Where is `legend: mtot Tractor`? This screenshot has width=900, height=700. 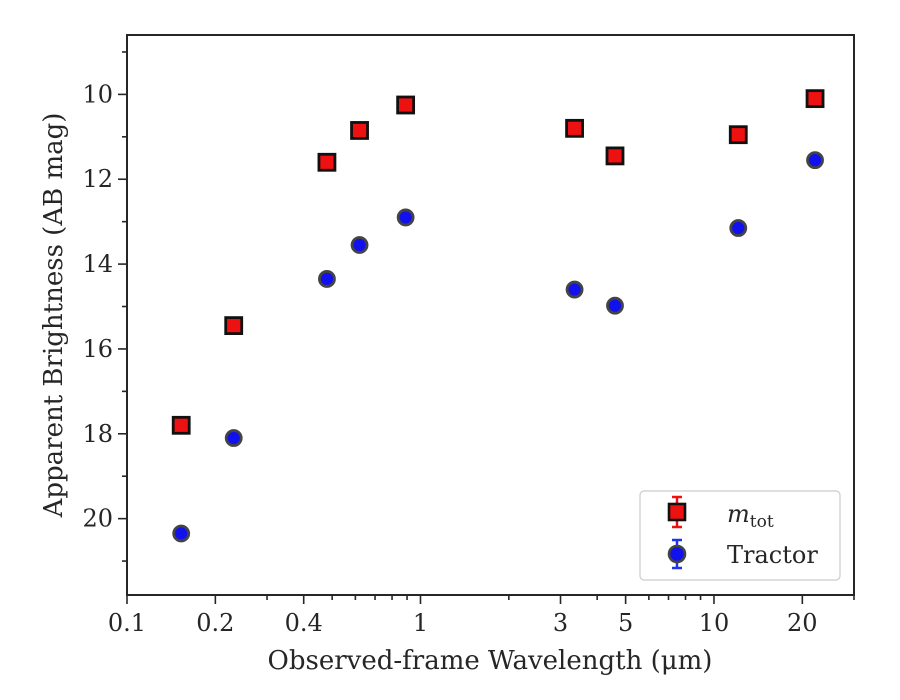 legend: mtot Tractor is located at coordinates (740, 535).